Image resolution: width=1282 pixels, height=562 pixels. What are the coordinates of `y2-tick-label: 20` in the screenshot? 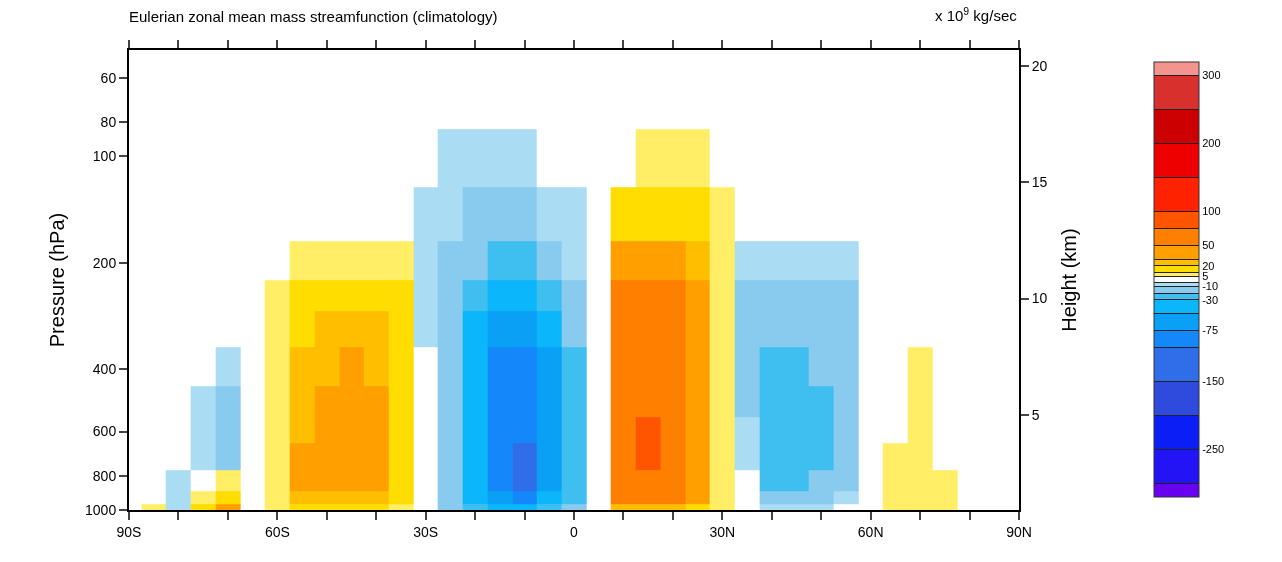 It's located at (1039, 66).